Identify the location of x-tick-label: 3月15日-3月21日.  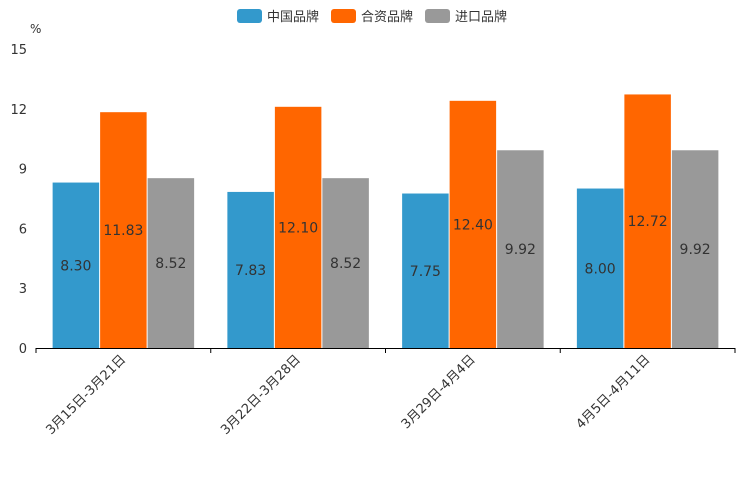
(86, 395).